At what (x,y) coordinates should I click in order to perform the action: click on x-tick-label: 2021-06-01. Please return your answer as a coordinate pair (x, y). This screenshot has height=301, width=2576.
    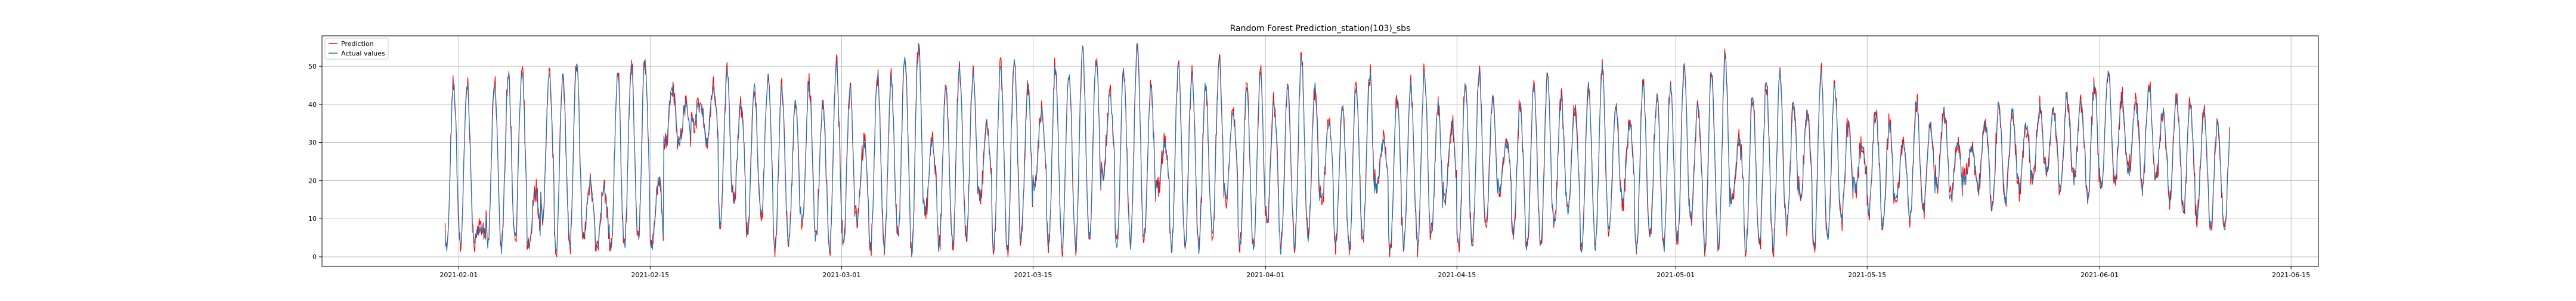
    Looking at the image, I should click on (2099, 275).